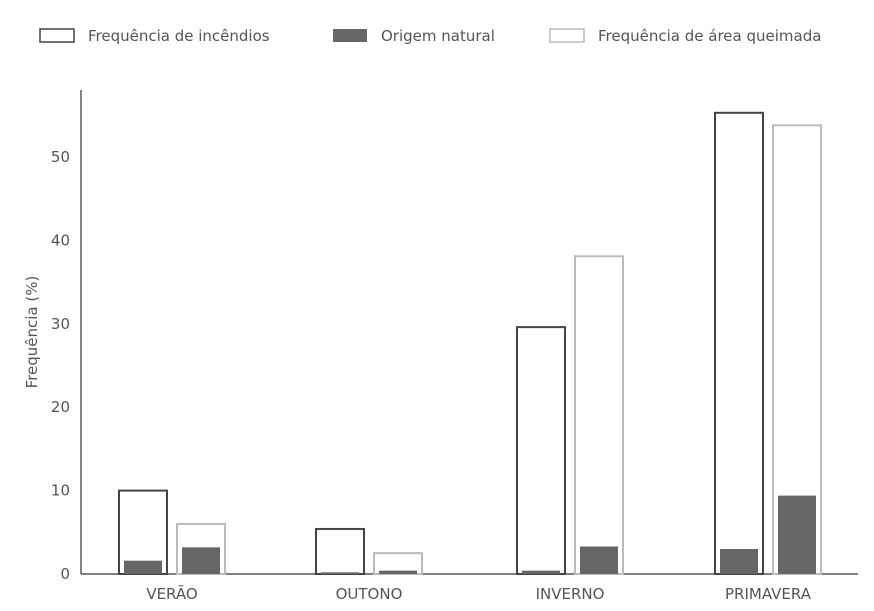 This screenshot has height=611, width=874. I want to click on y-axis-label: Frequência (%), so click(32, 332).